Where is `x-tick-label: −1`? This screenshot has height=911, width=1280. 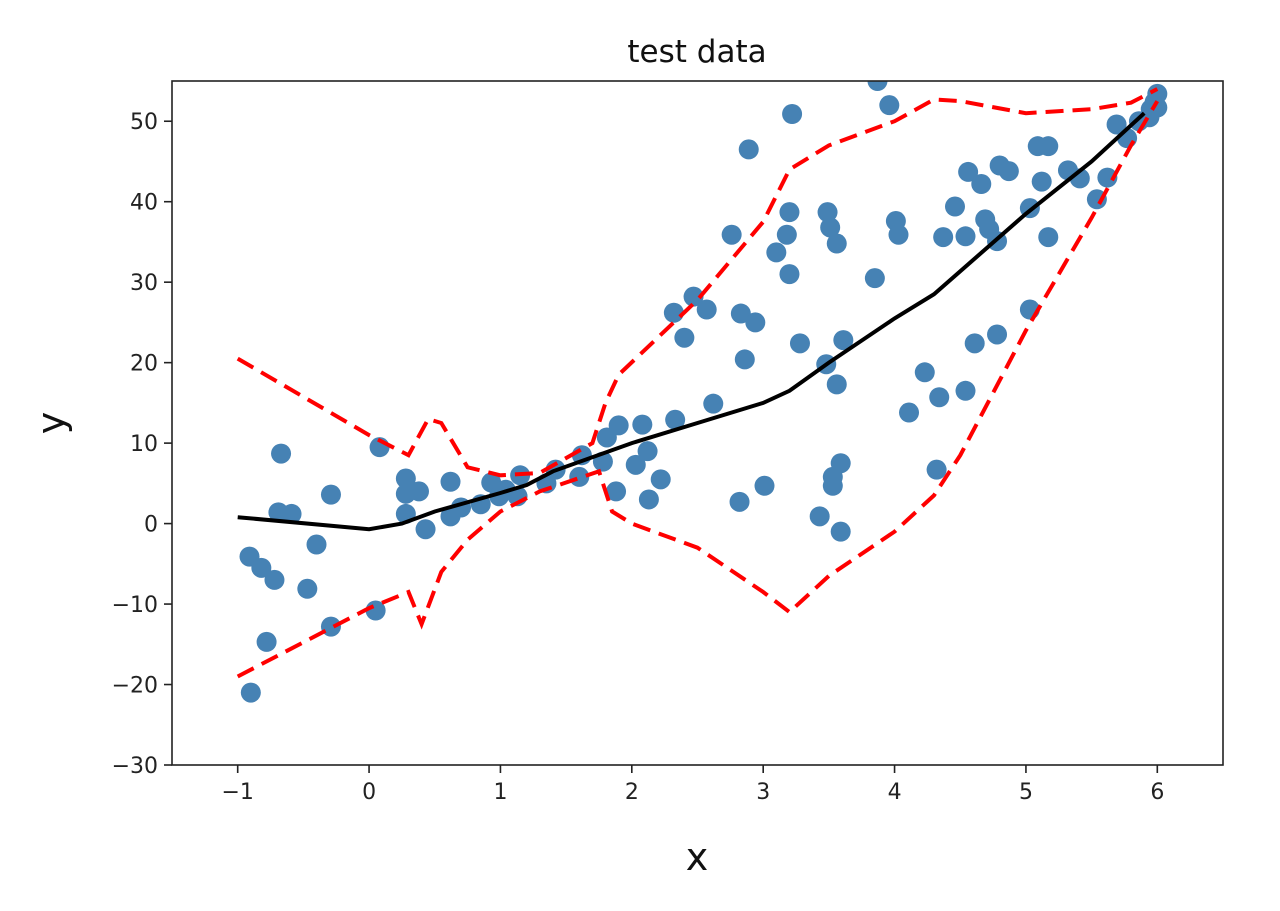
x-tick-label: −1 is located at coordinates (237, 792).